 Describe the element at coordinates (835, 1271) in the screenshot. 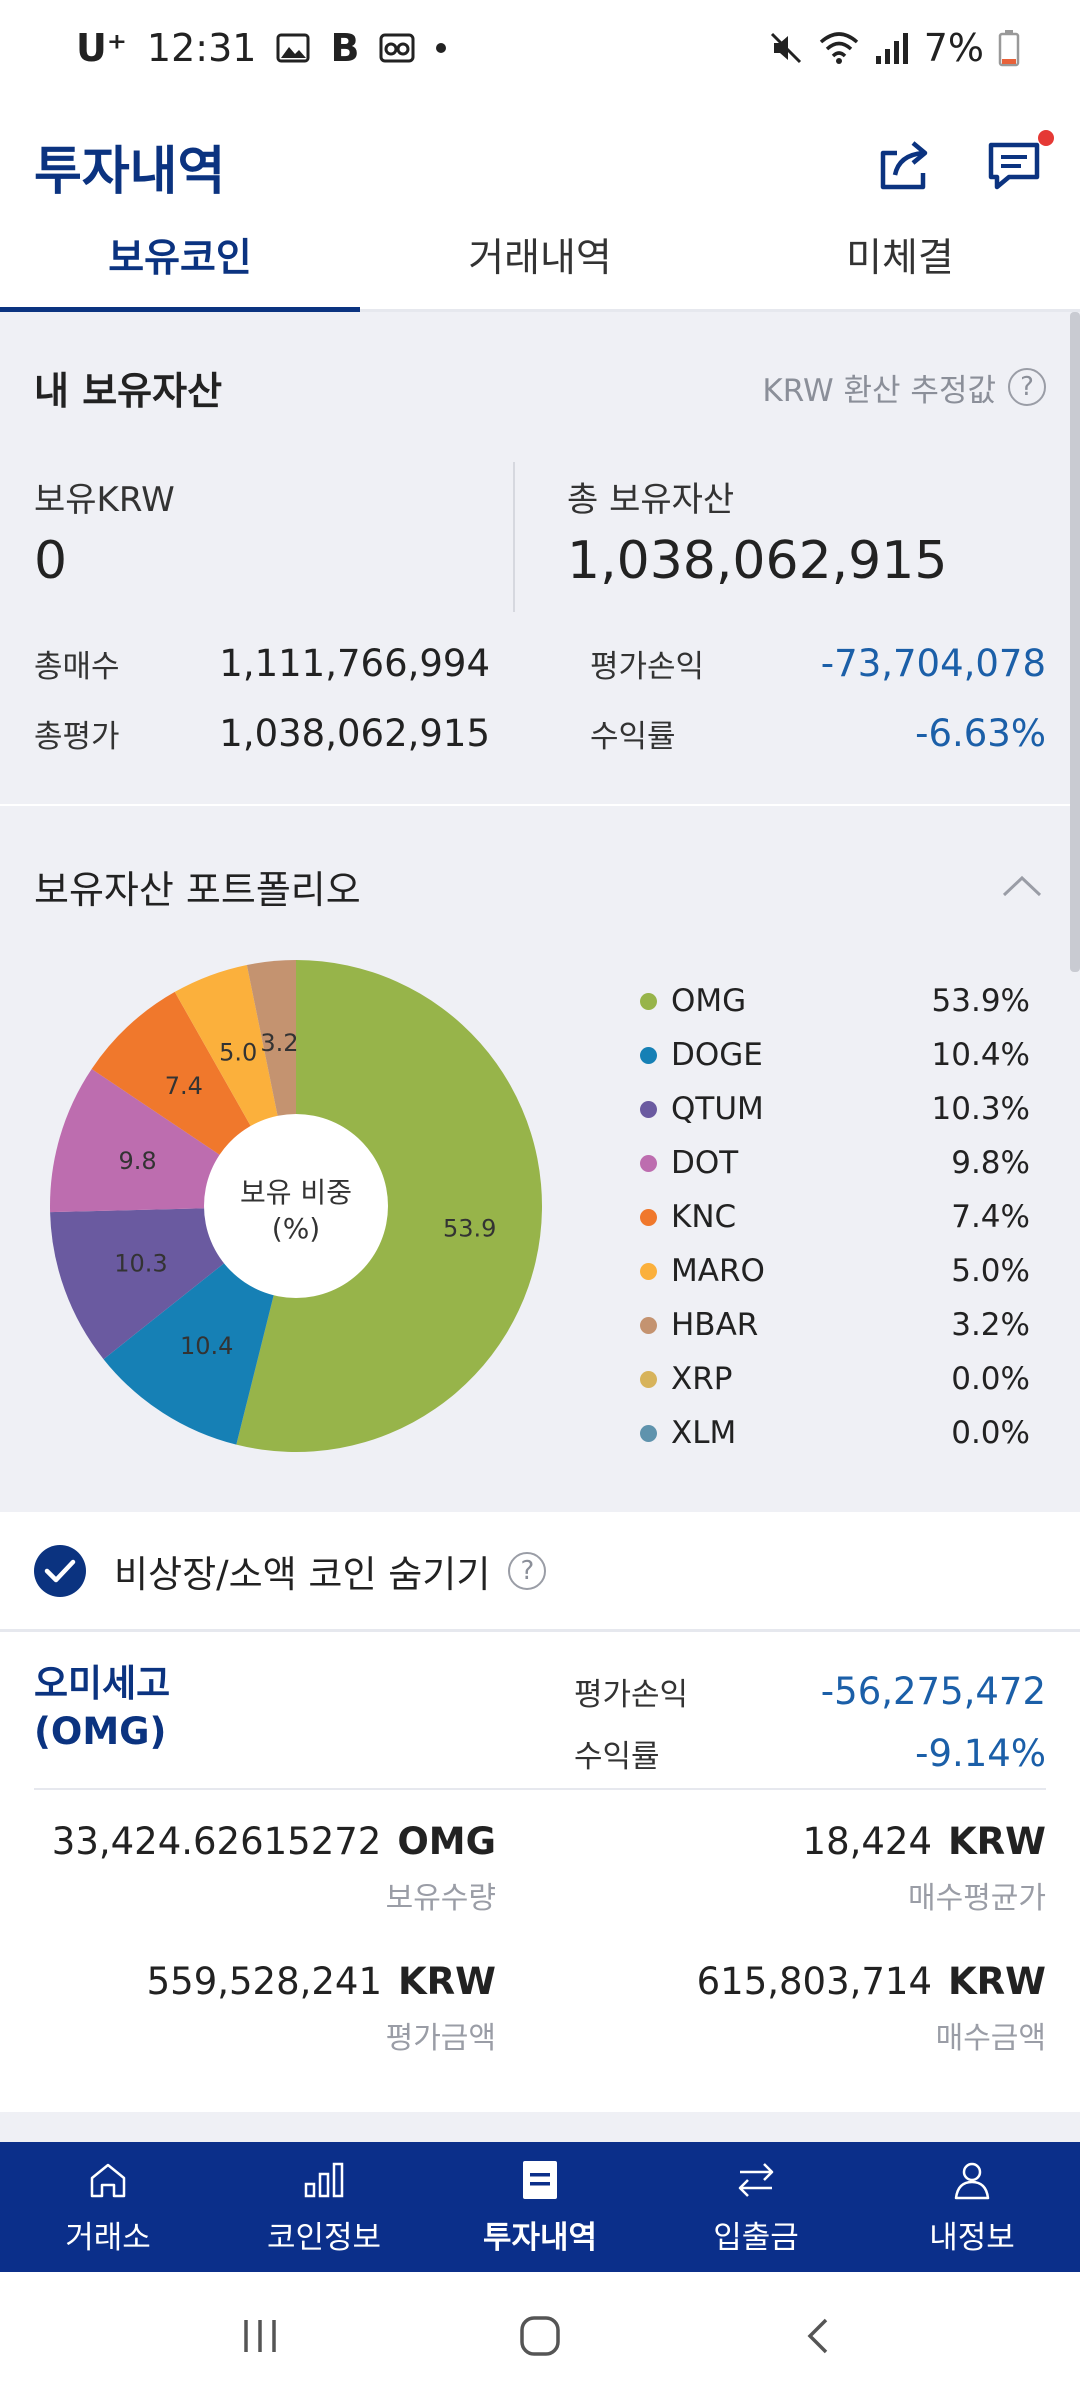

I see `legend-item-maro: MARO 5.0%` at that location.